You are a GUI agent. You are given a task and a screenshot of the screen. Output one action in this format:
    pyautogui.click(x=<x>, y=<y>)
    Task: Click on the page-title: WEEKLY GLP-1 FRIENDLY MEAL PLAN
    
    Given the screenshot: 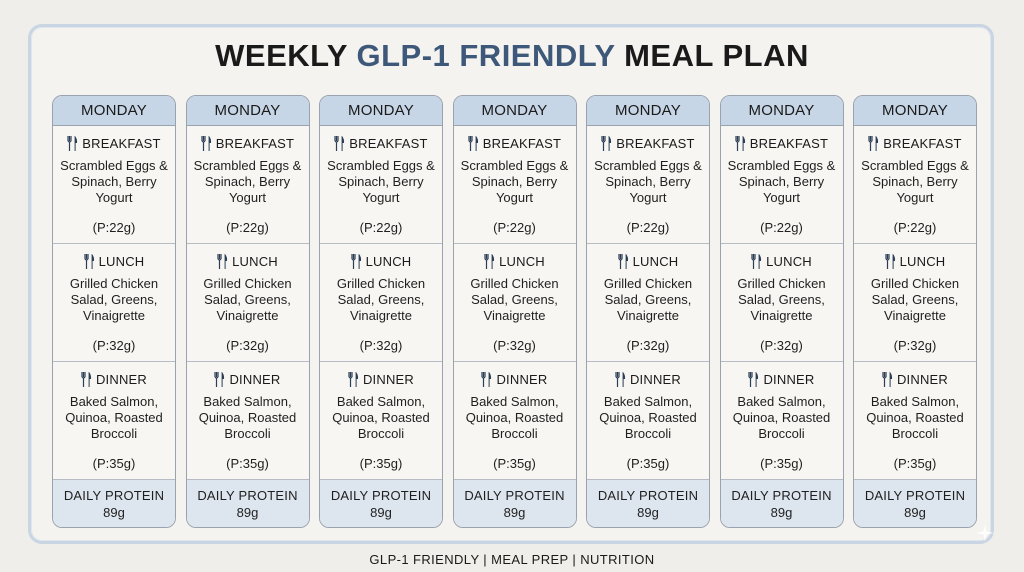 What is the action you would take?
    pyautogui.click(x=512, y=56)
    